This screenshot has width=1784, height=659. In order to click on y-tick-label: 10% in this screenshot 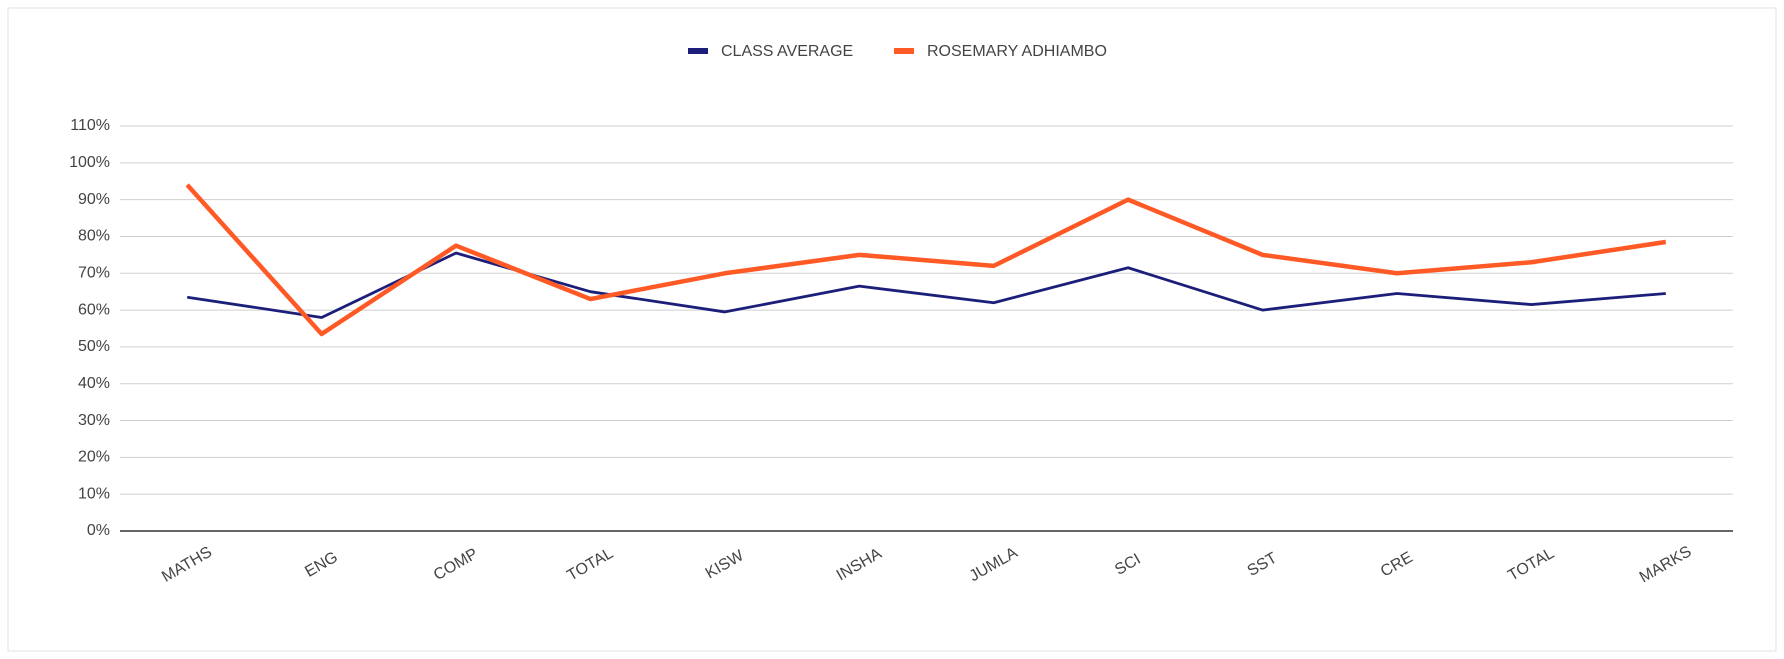, I will do `click(94, 493)`.